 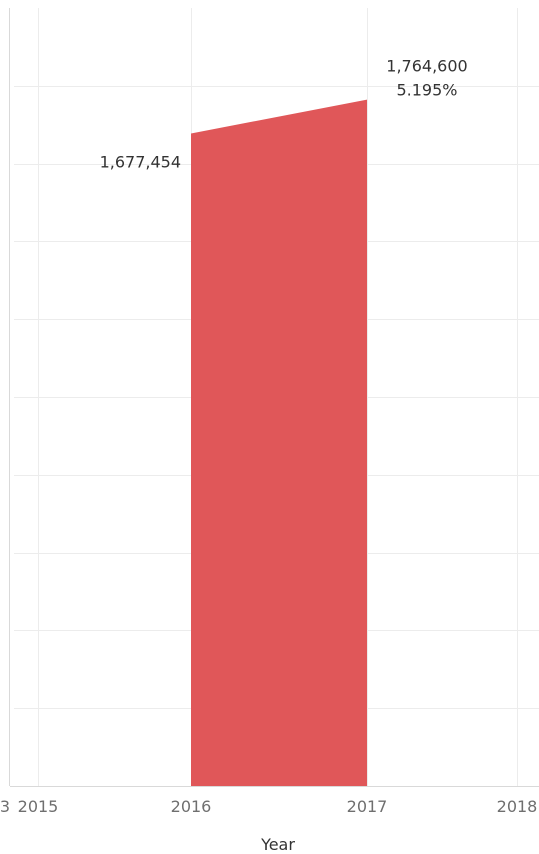 What do you see at coordinates (284, 114) in the screenshot?
I see `data-labels: 1,677,454 1,764,600 5.195%` at bounding box center [284, 114].